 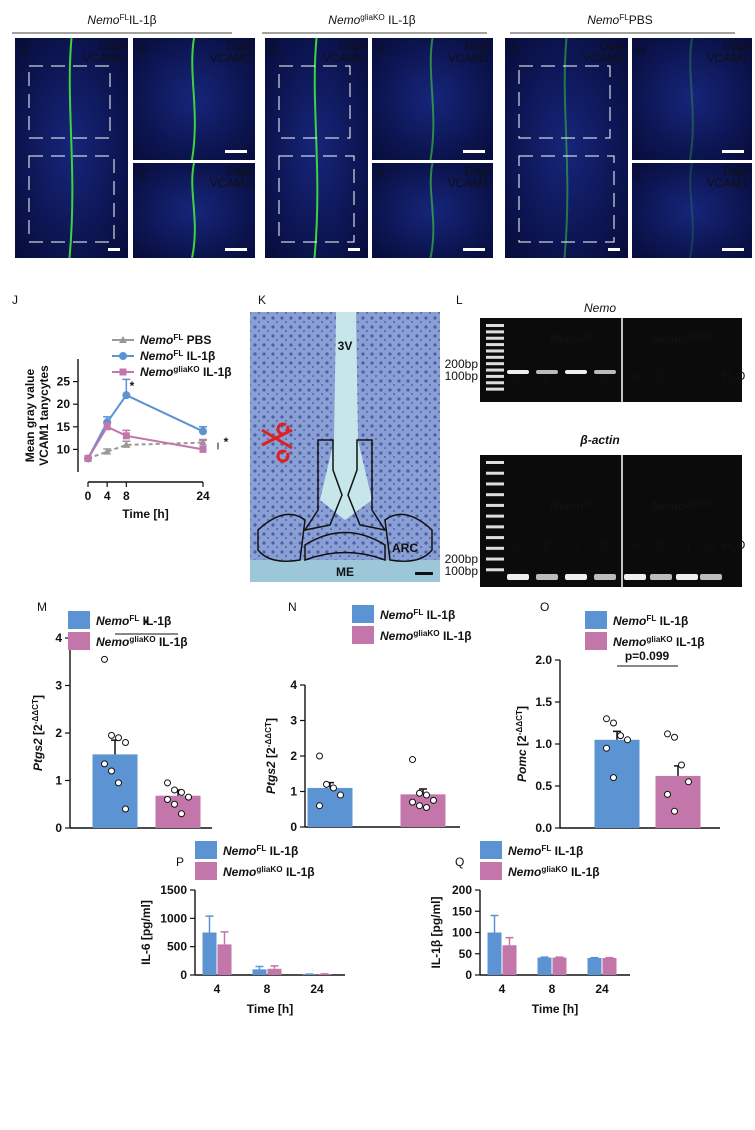 I want to click on panel-letter: O, so click(x=544, y=607).